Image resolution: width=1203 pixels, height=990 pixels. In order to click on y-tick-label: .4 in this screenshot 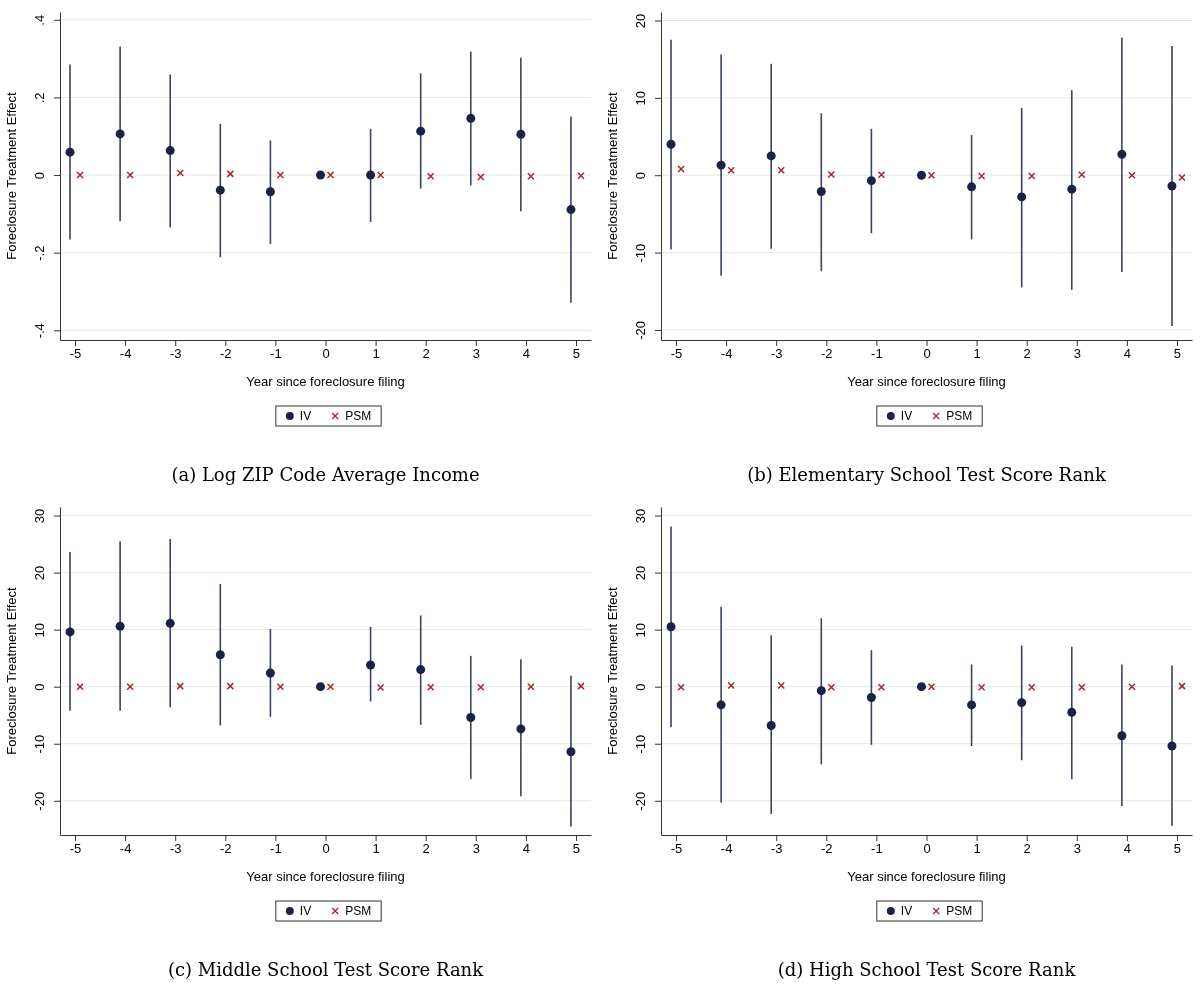, I will do `click(39, 20)`.